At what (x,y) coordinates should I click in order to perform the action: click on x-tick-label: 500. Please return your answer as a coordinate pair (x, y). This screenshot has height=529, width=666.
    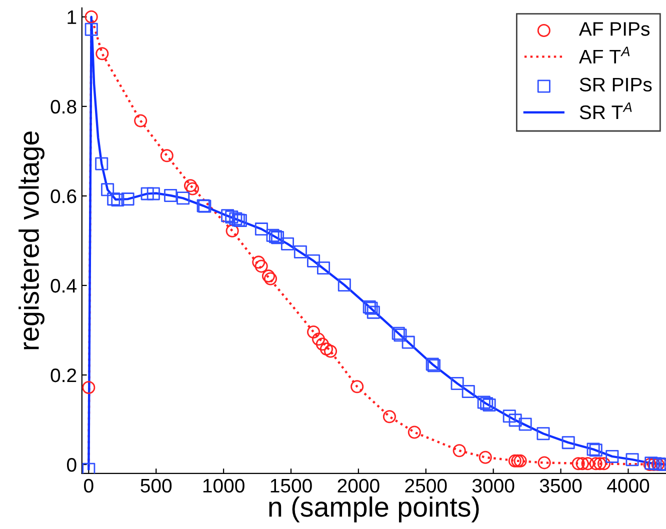
    Looking at the image, I should click on (156, 485).